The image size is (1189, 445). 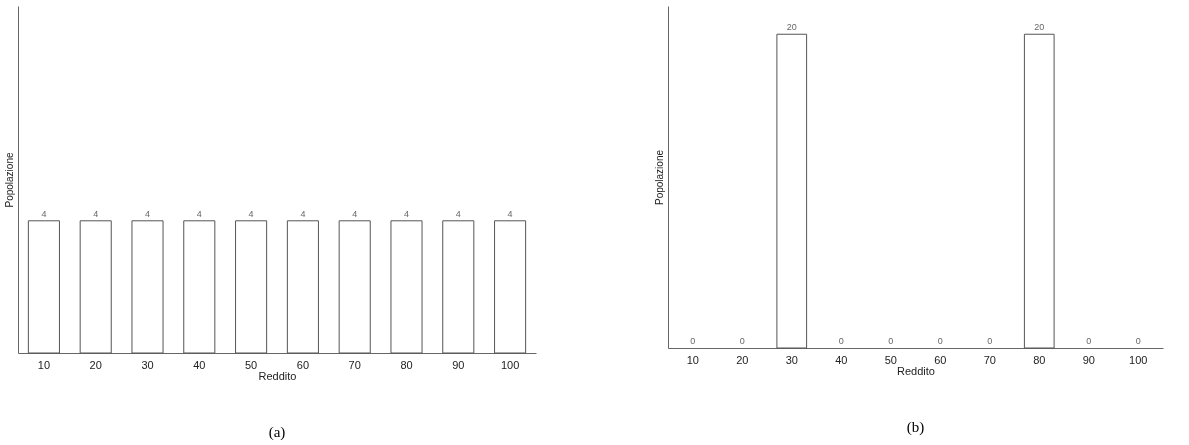 I want to click on text: (a), so click(x=277, y=432).